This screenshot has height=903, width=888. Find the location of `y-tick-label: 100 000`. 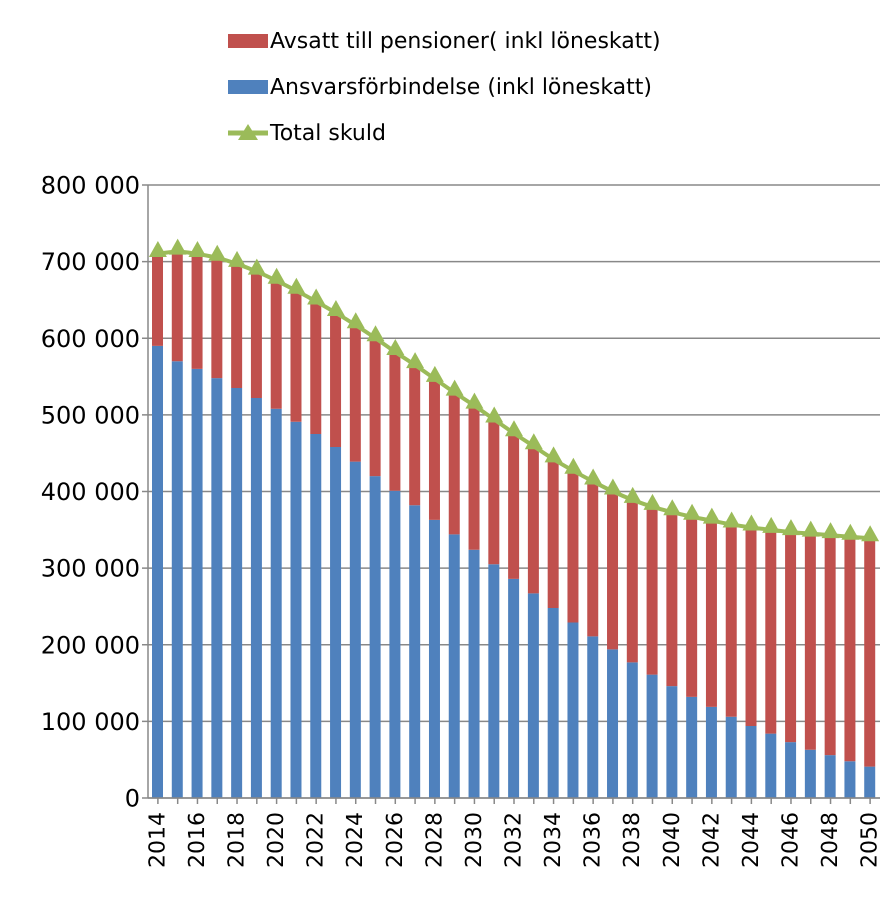

y-tick-label: 100 000 is located at coordinates (90, 722).